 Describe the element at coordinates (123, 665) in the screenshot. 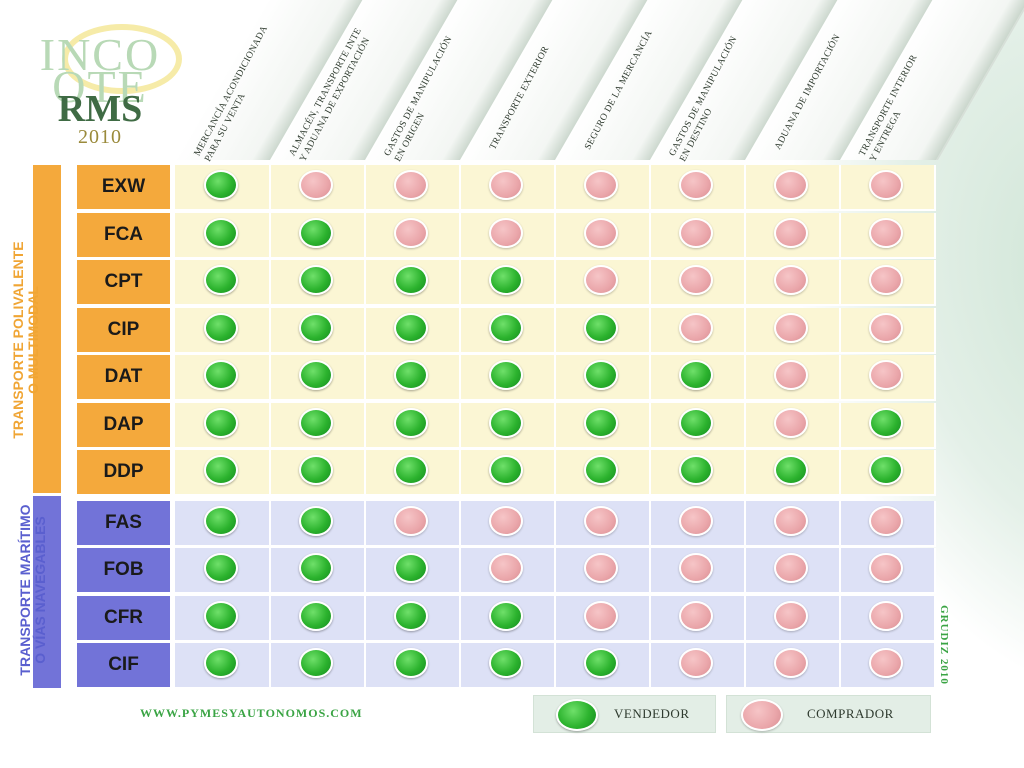

I see `term-label-cif: CIF` at that location.